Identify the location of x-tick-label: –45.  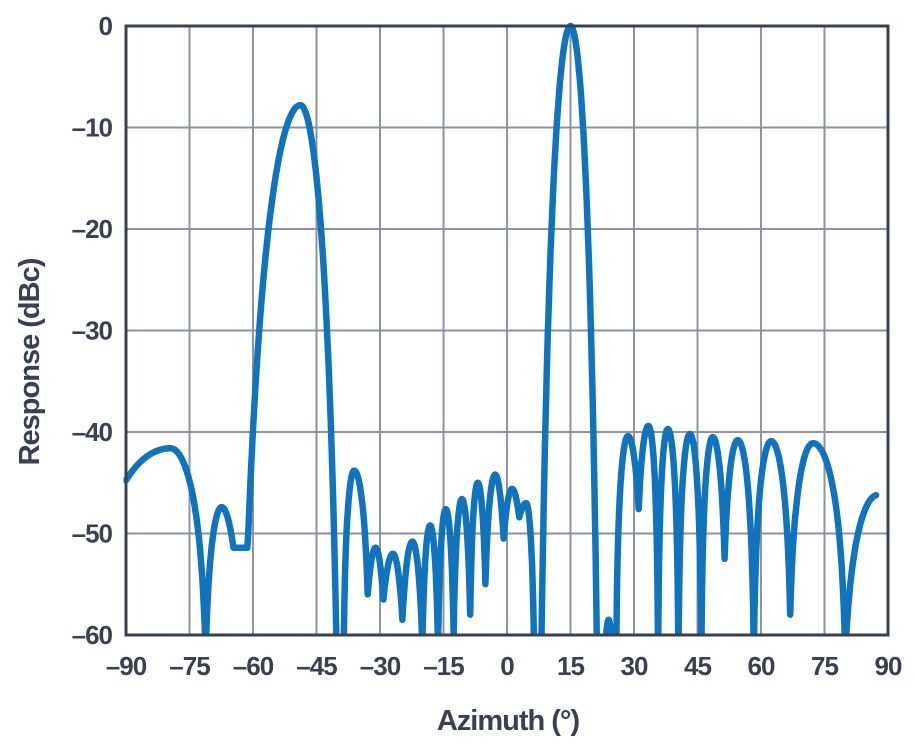
(316, 666).